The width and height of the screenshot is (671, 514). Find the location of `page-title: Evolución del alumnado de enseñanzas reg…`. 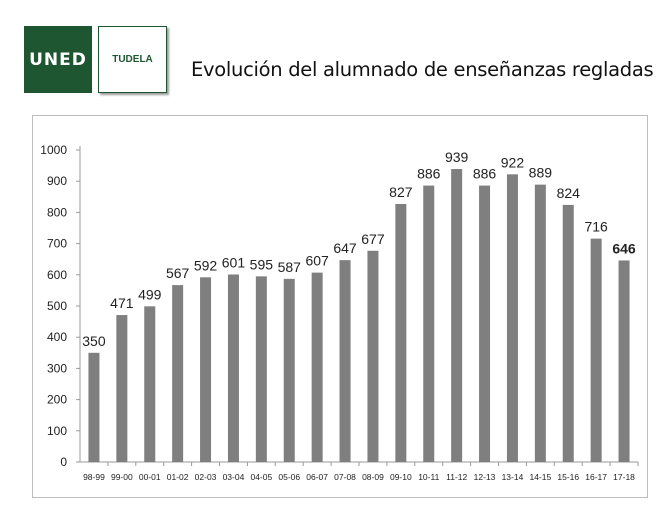

page-title: Evolución del alumnado de enseñanzas reg… is located at coordinates (422, 69).